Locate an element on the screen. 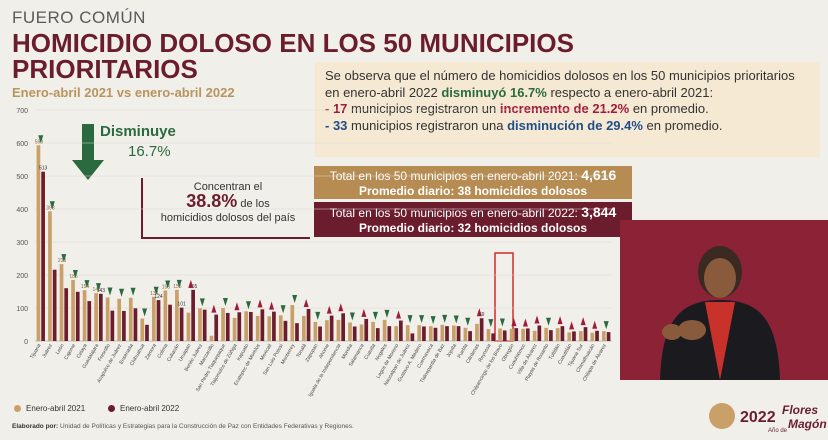 This screenshot has height=440, width=828. footer-label: Elaborado por: is located at coordinates (35, 426).